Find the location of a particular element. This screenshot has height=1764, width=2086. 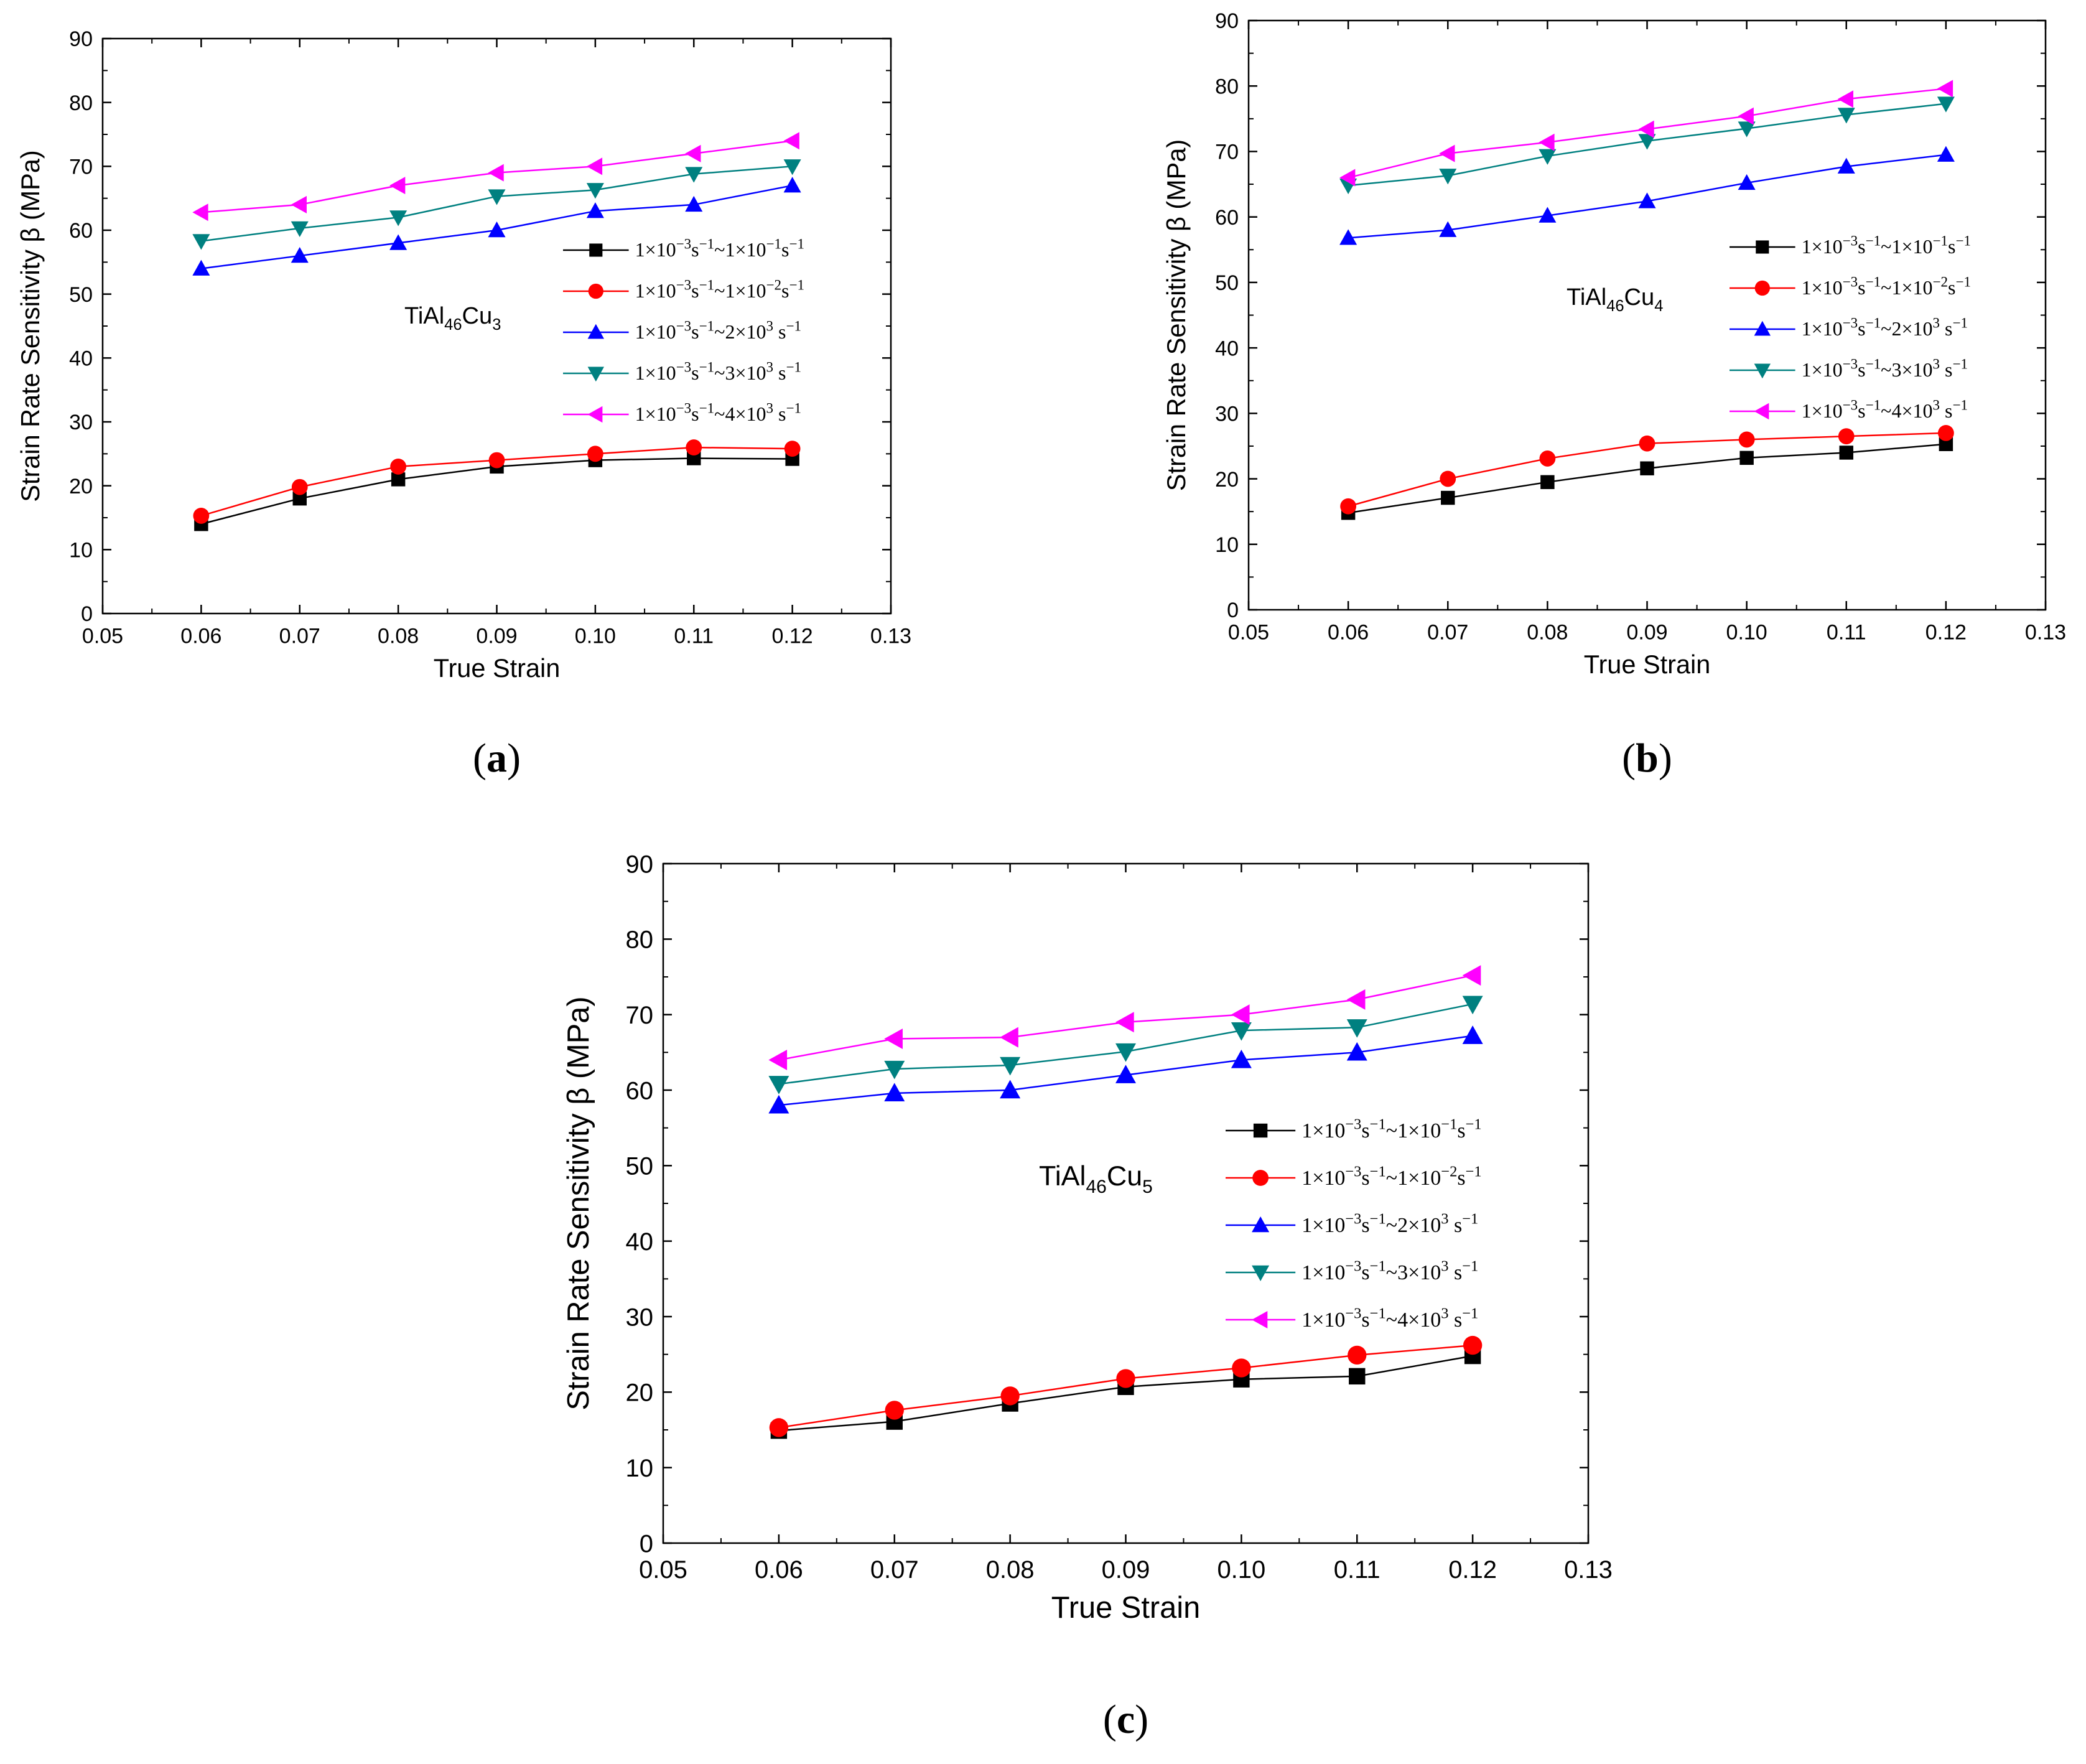

text-part: ~1×10 is located at coordinates (1907, 246).